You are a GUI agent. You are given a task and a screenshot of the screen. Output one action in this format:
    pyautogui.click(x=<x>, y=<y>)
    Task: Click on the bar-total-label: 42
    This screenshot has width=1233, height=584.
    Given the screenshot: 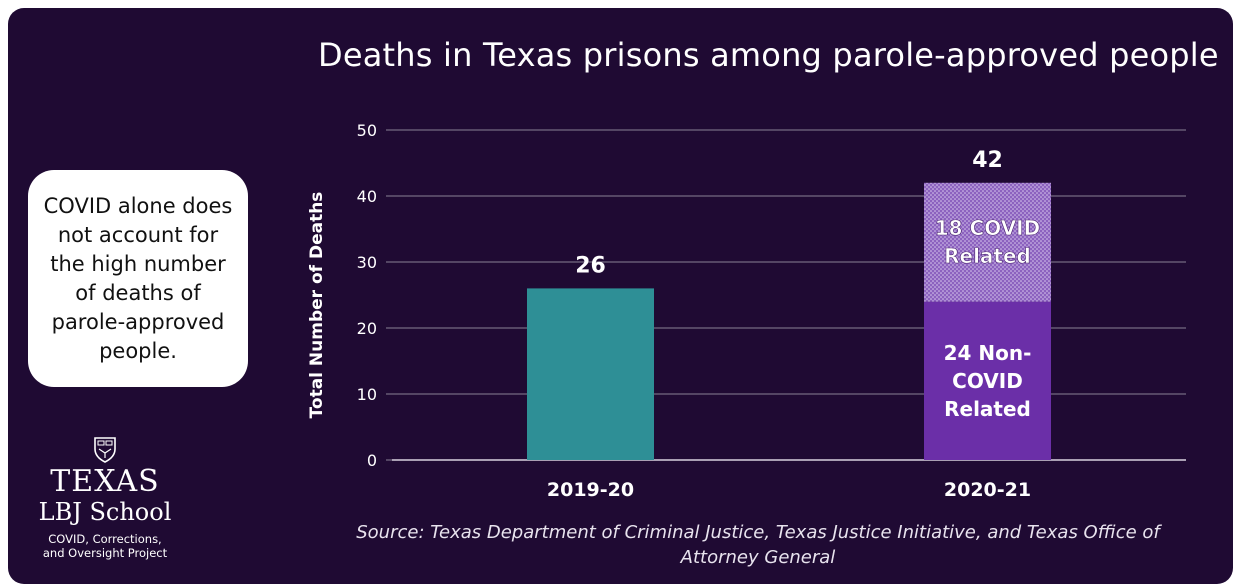 What is the action you would take?
    pyautogui.click(x=987, y=160)
    